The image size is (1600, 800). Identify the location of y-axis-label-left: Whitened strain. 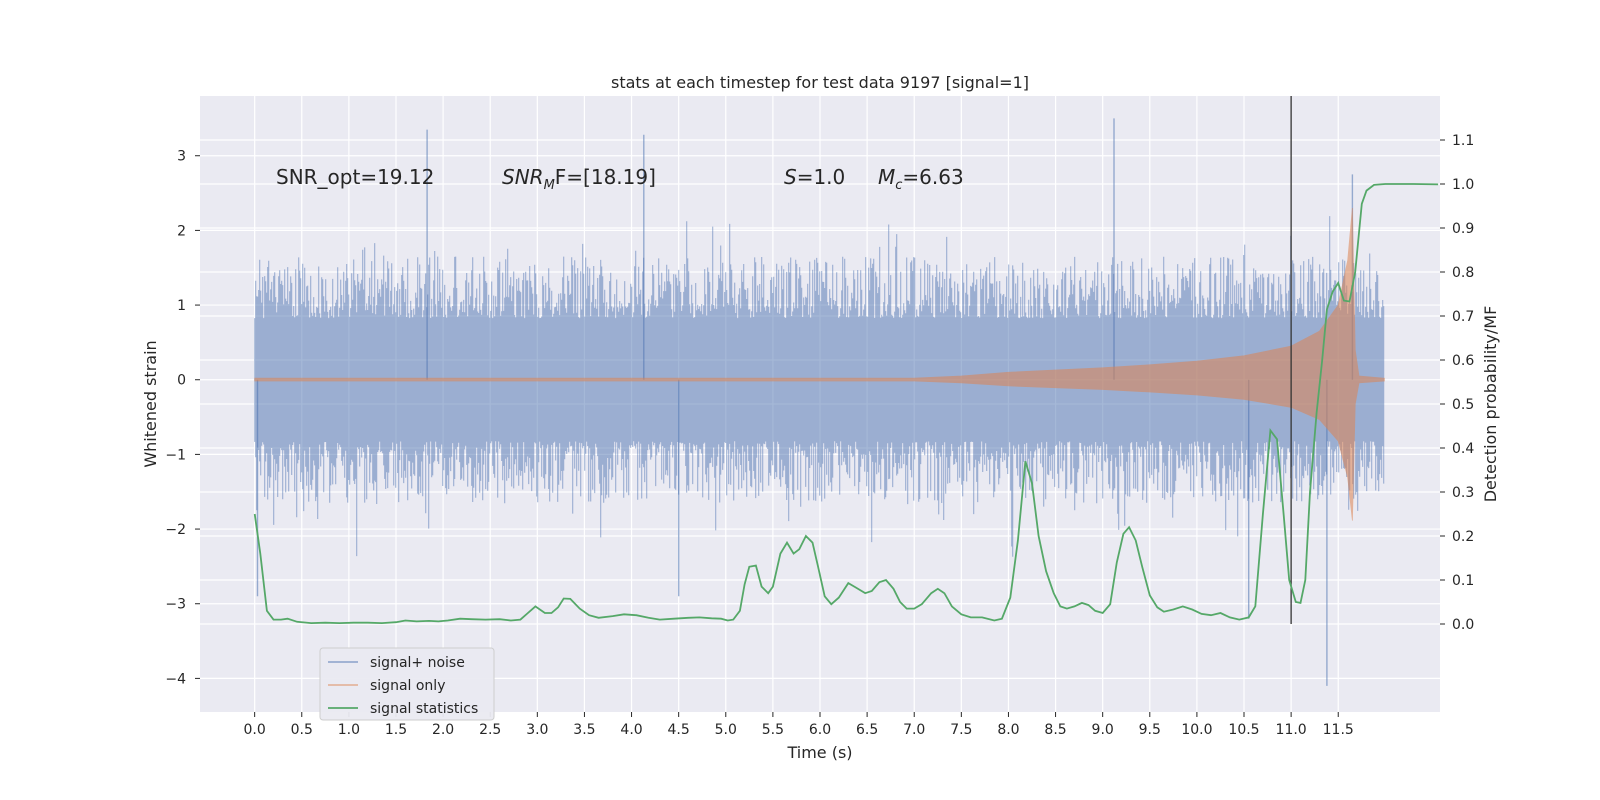
(150, 403).